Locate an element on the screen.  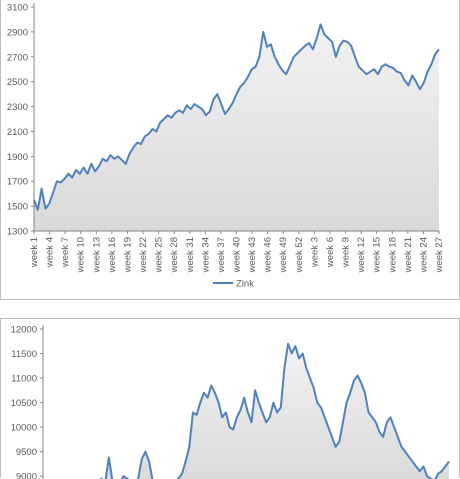
x-tick-label: week 43 is located at coordinates (252, 255).